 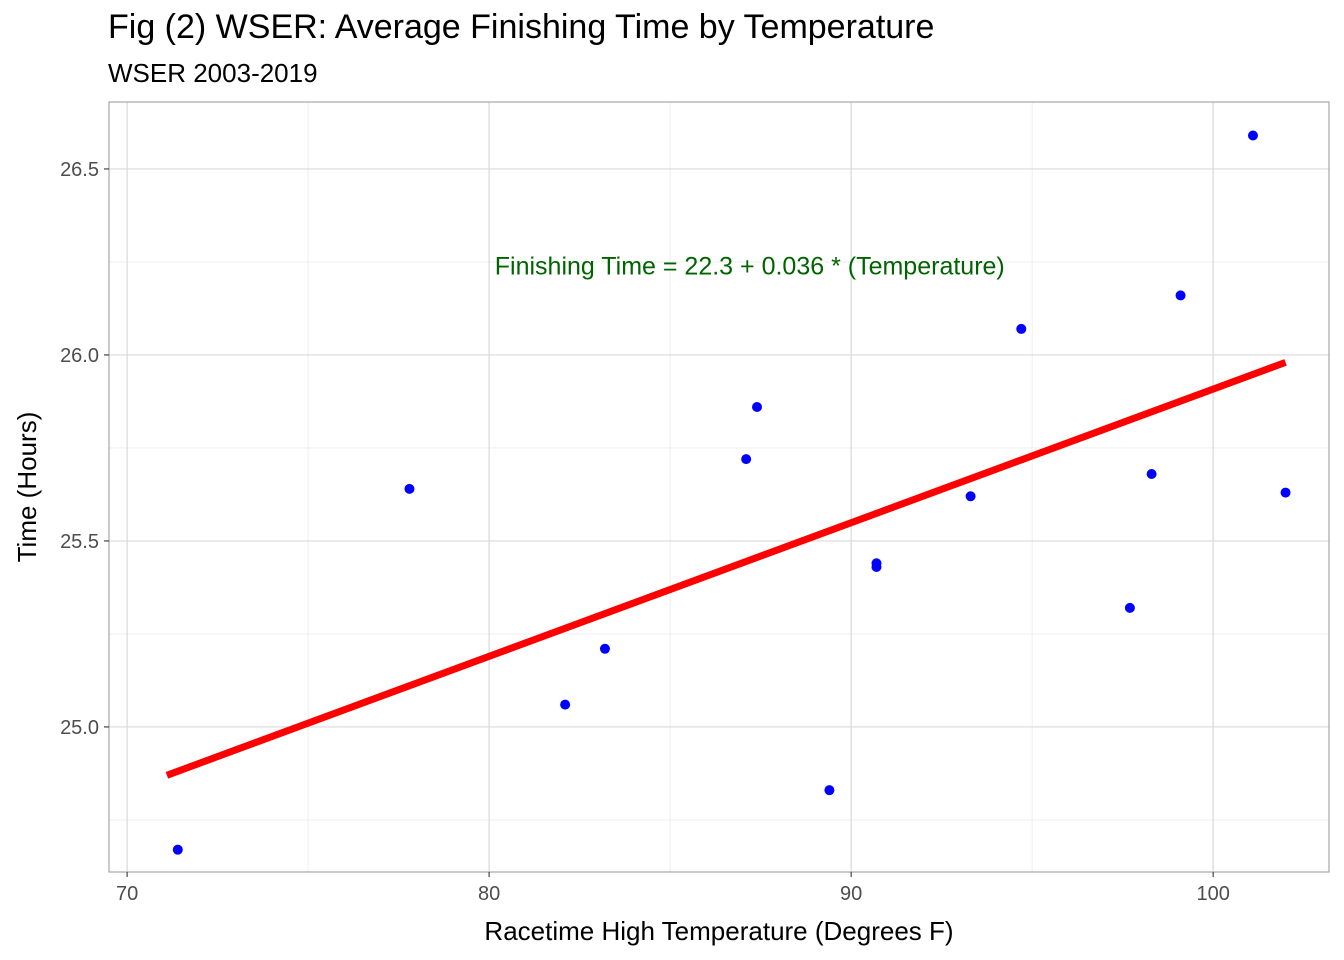 What do you see at coordinates (127, 894) in the screenshot?
I see `x-tick-label: 70` at bounding box center [127, 894].